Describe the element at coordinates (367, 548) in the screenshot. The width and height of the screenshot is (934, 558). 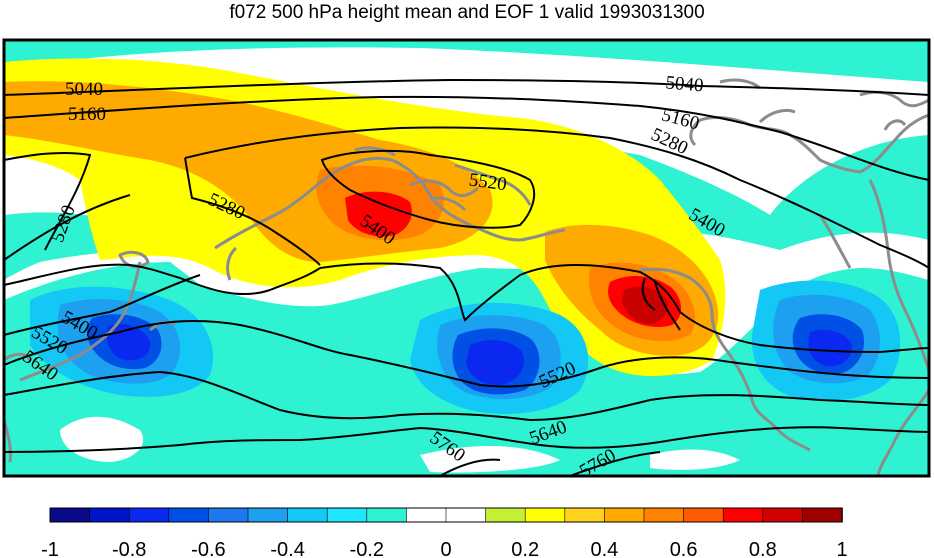
I see `colorbar-tick-label: -0.2` at that location.